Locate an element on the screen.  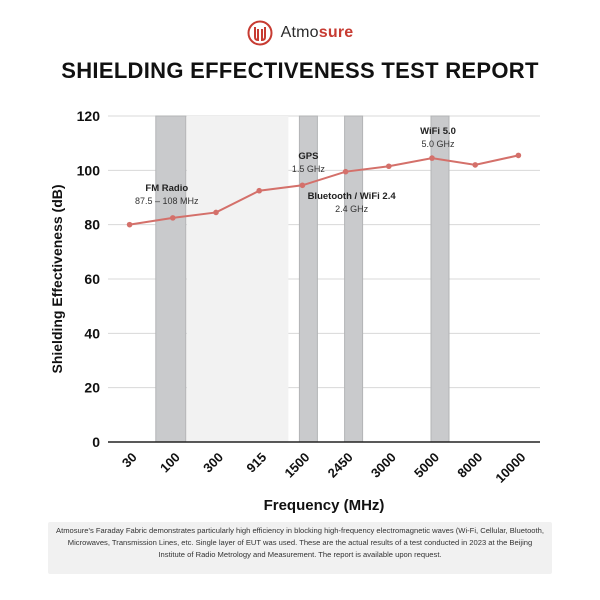
x-tick-label: 1500 is located at coordinates (296, 465).